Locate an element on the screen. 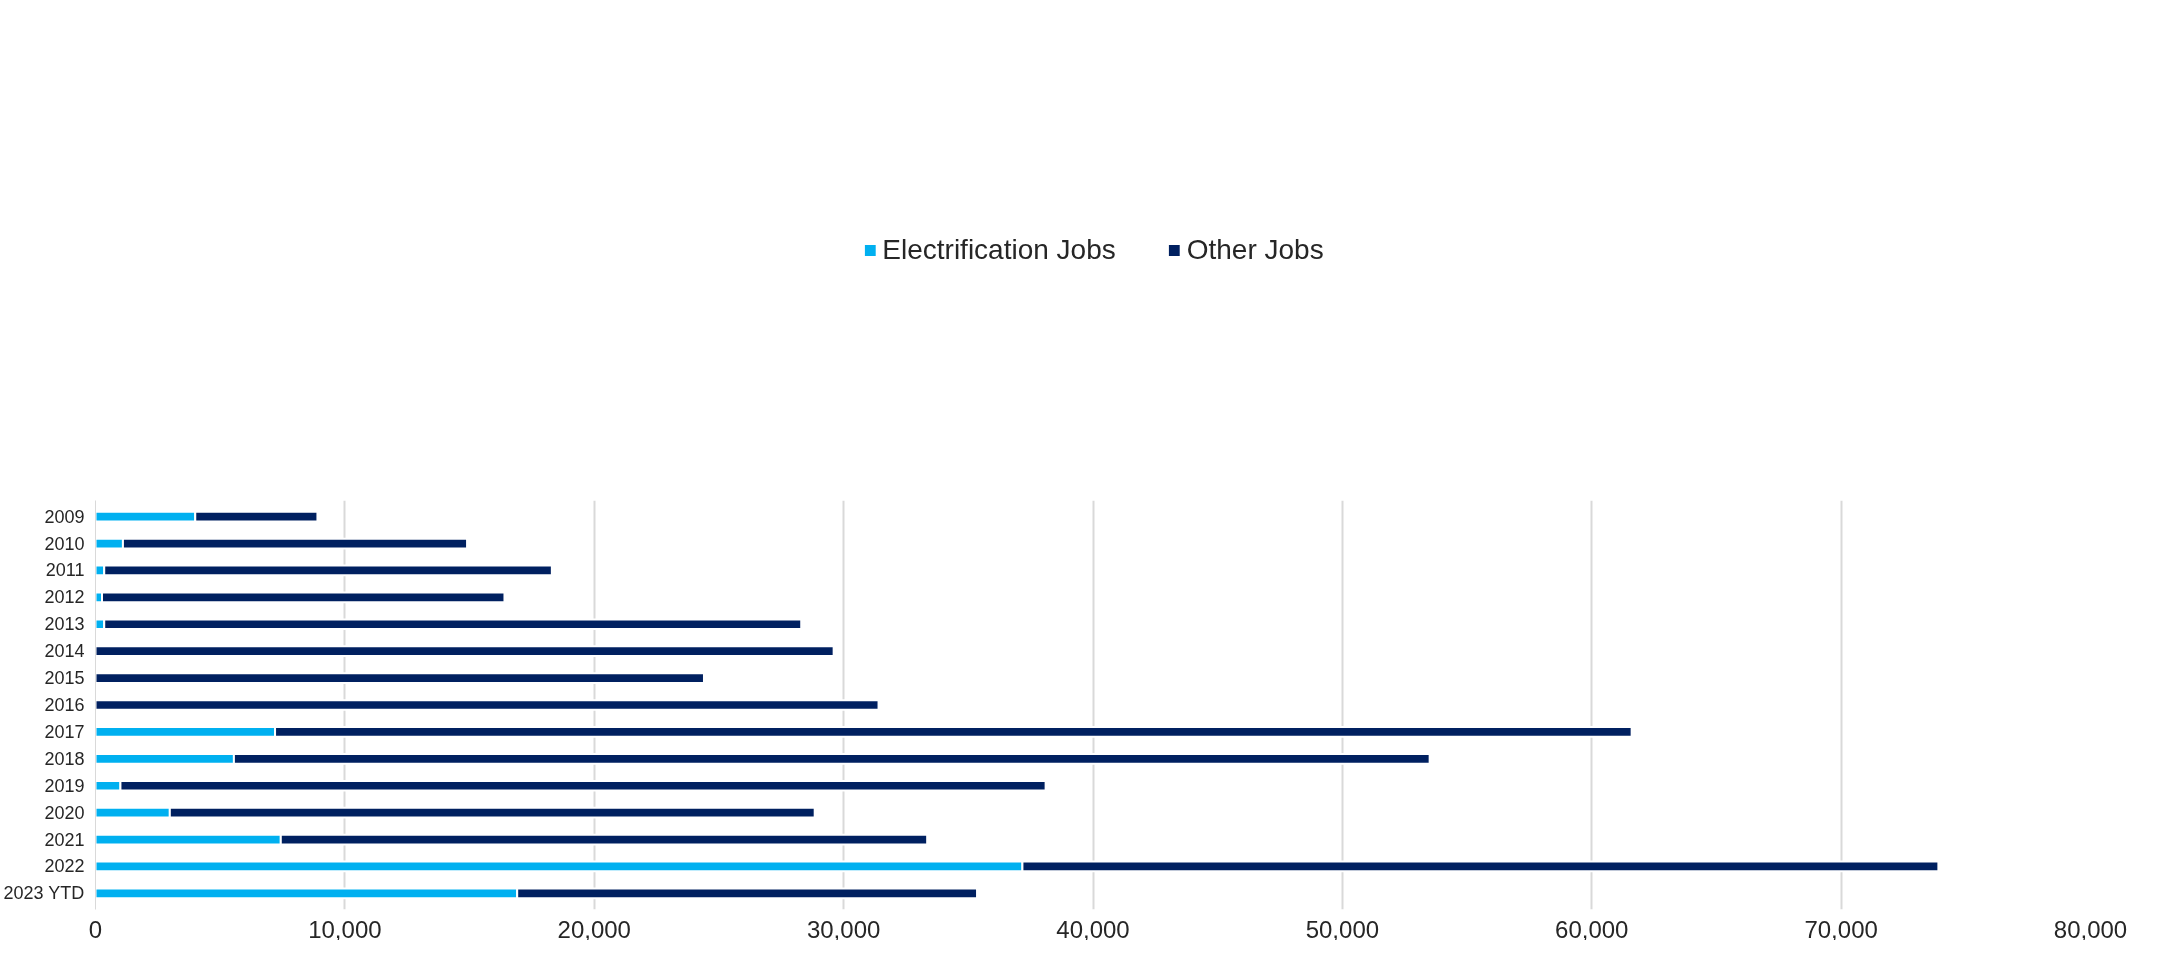 The image size is (2171, 958). x-tick-label: 30,000 is located at coordinates (843, 929).